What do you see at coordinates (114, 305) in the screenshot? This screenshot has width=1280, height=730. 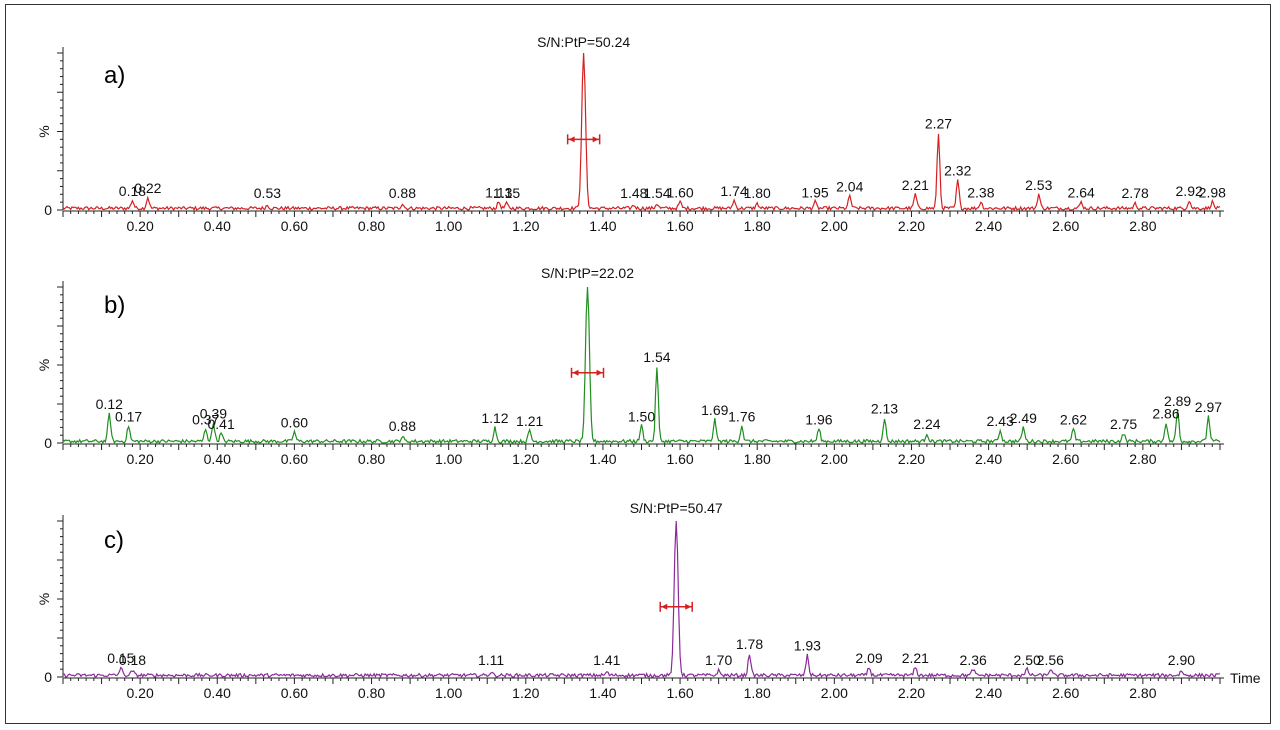 I see `panel-label: b)` at bounding box center [114, 305].